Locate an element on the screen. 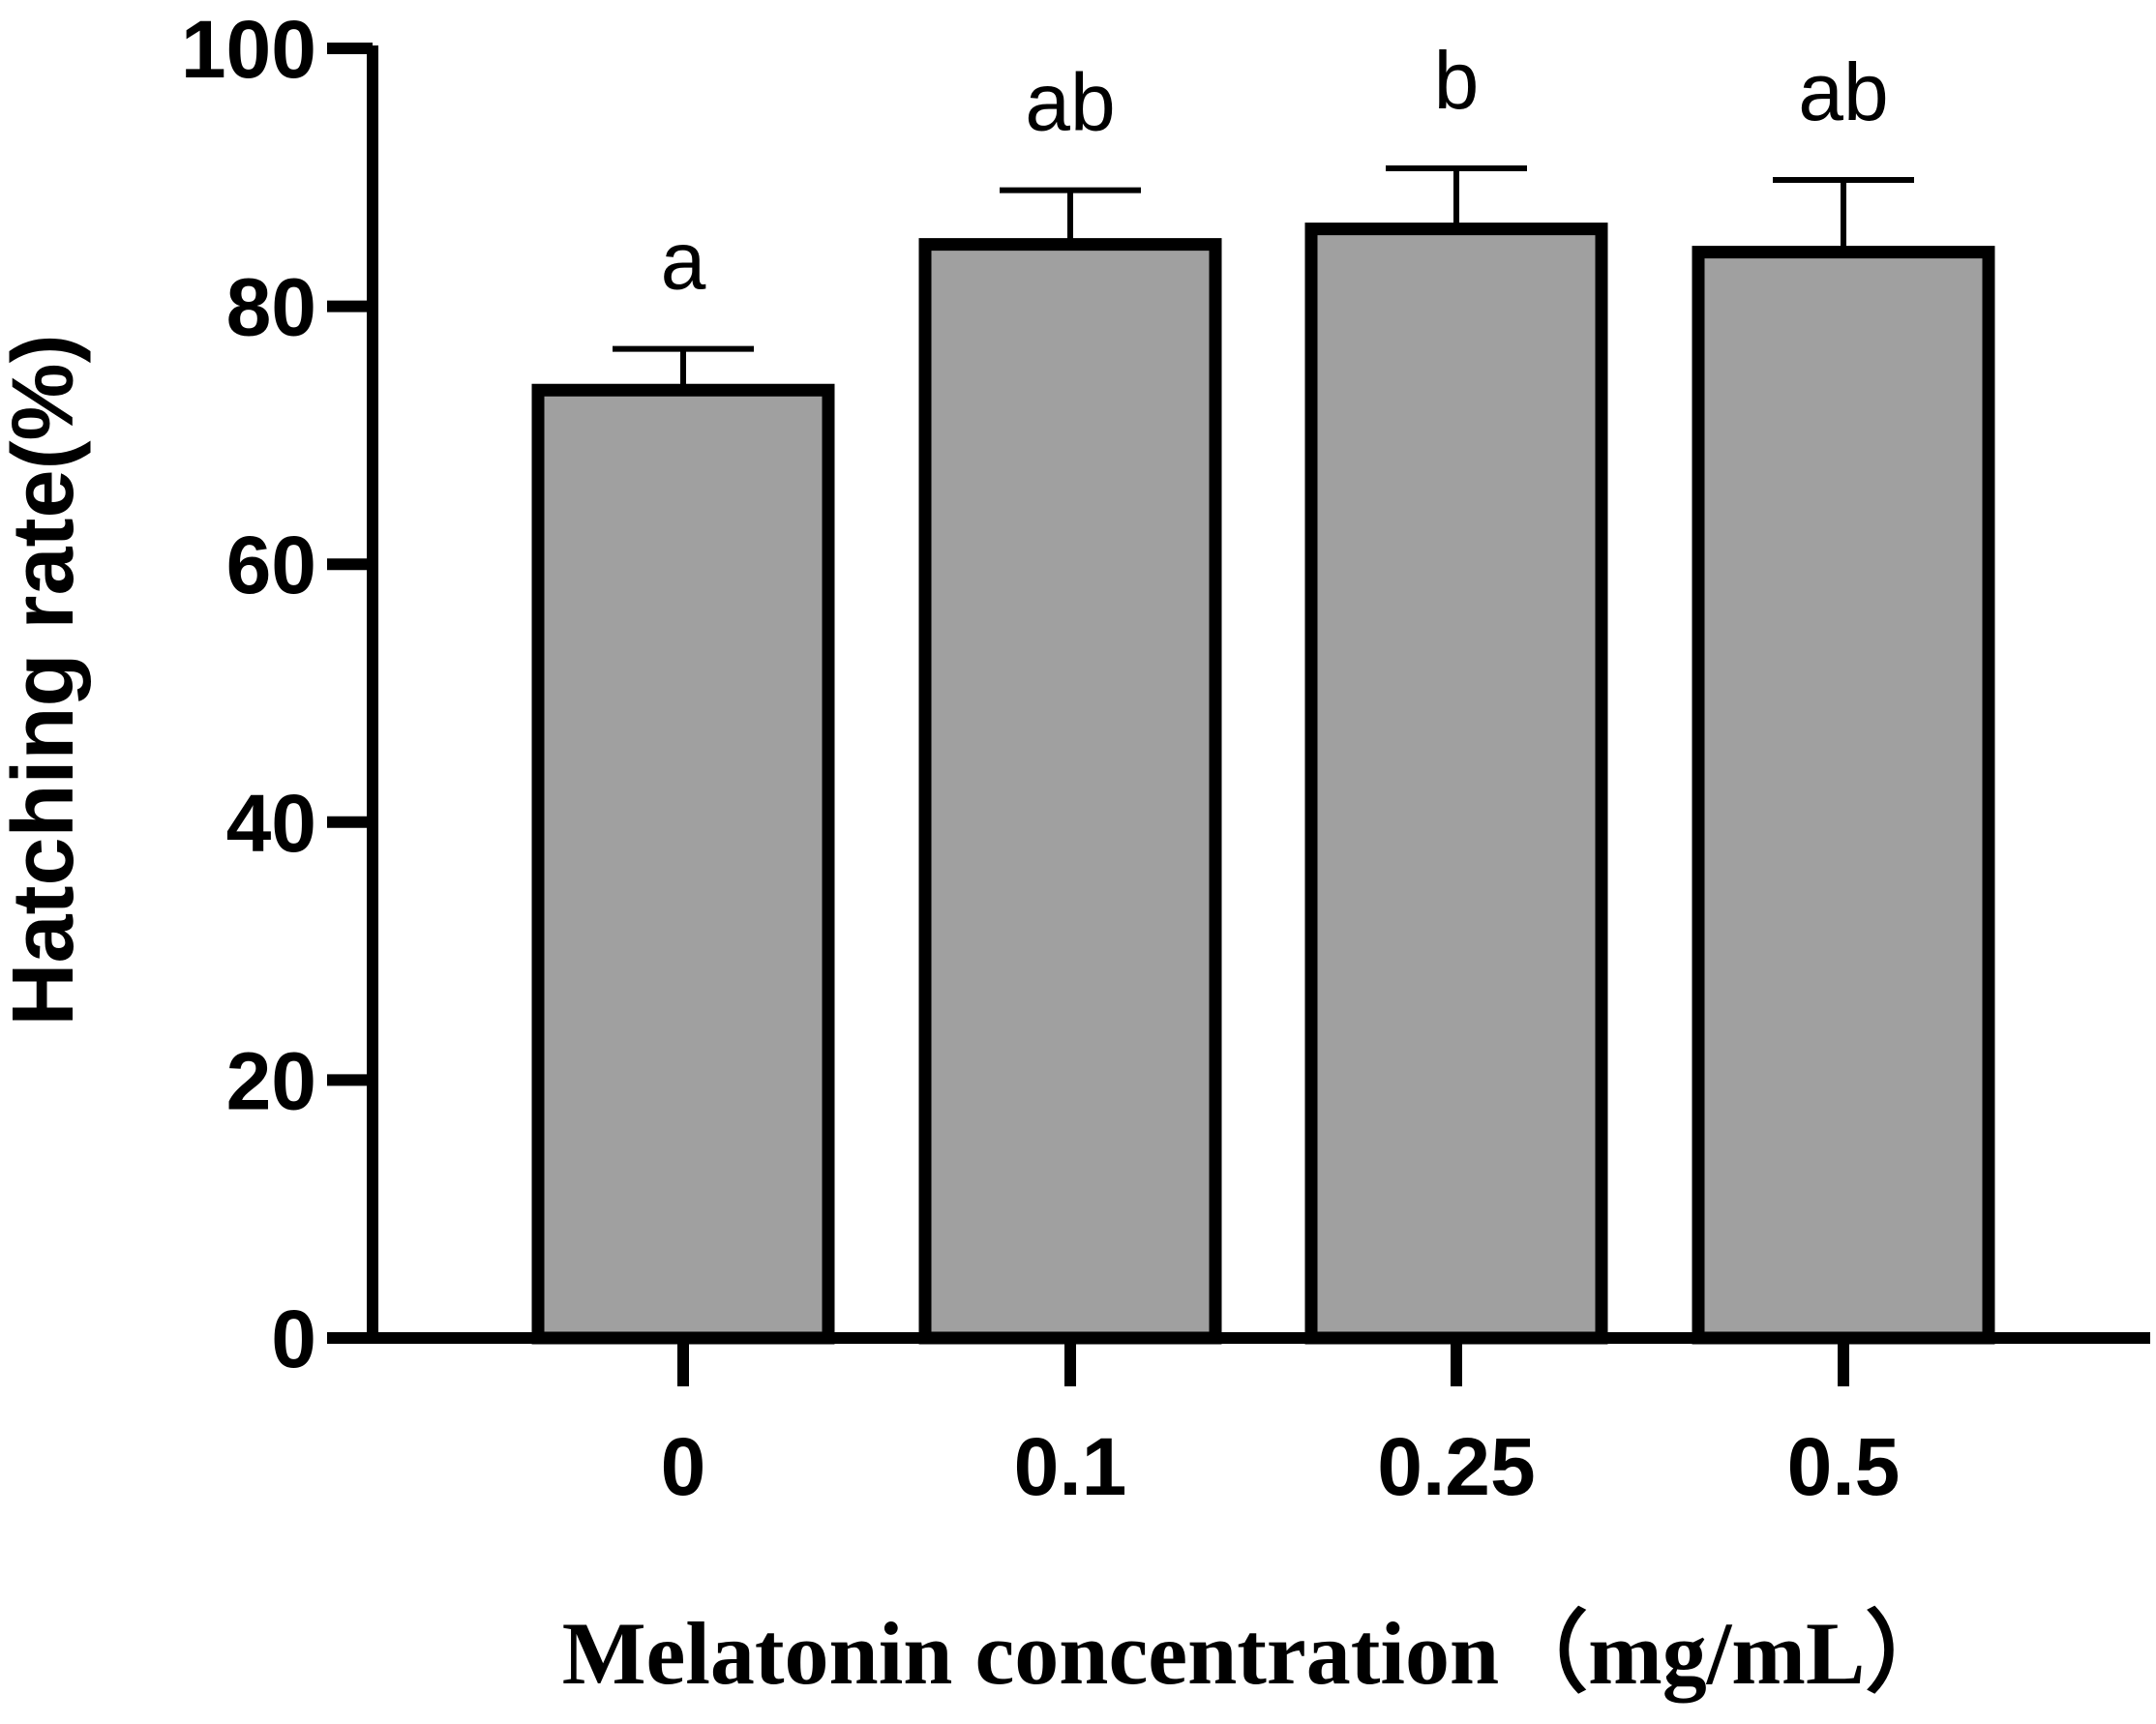  y-tick-label-40: 40 is located at coordinates (271, 823).